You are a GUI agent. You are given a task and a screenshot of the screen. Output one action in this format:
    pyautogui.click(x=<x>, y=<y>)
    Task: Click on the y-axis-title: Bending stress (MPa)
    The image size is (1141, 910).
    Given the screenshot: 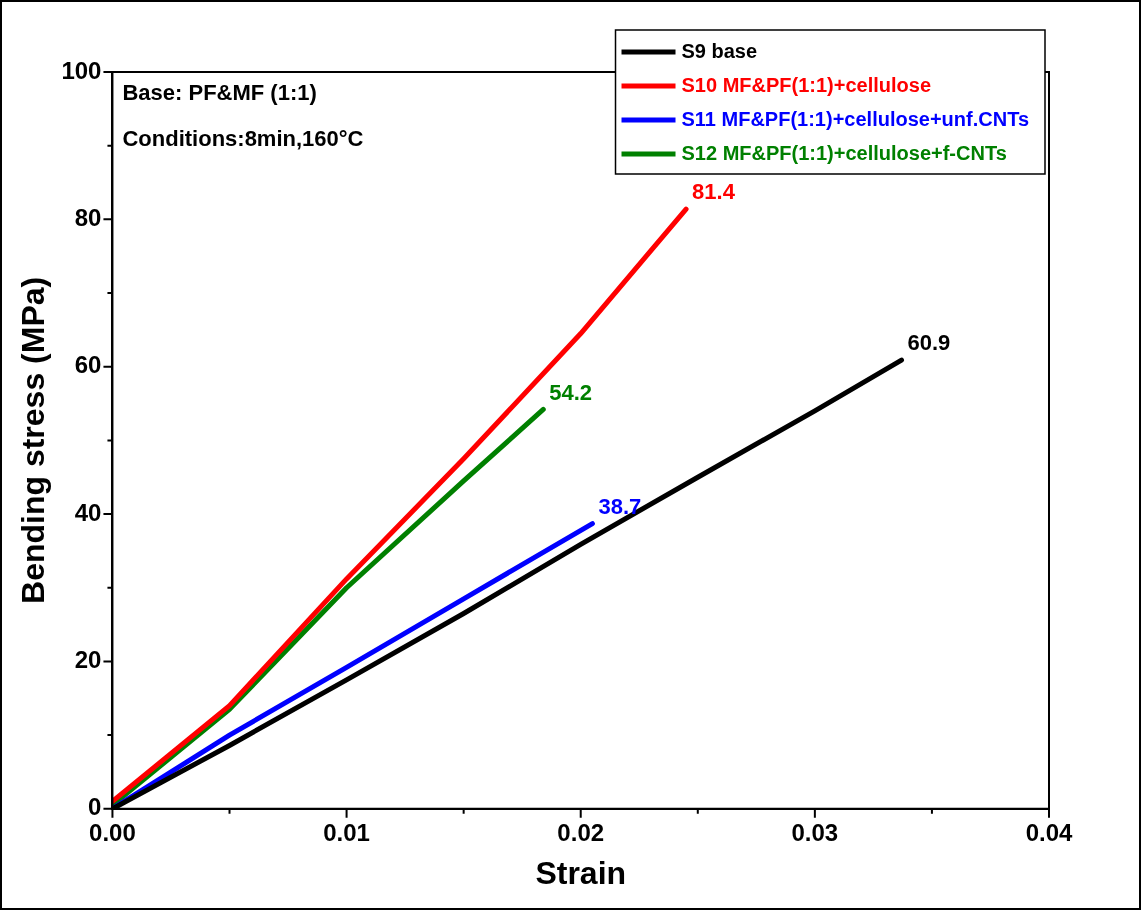 What is the action you would take?
    pyautogui.click(x=33, y=440)
    